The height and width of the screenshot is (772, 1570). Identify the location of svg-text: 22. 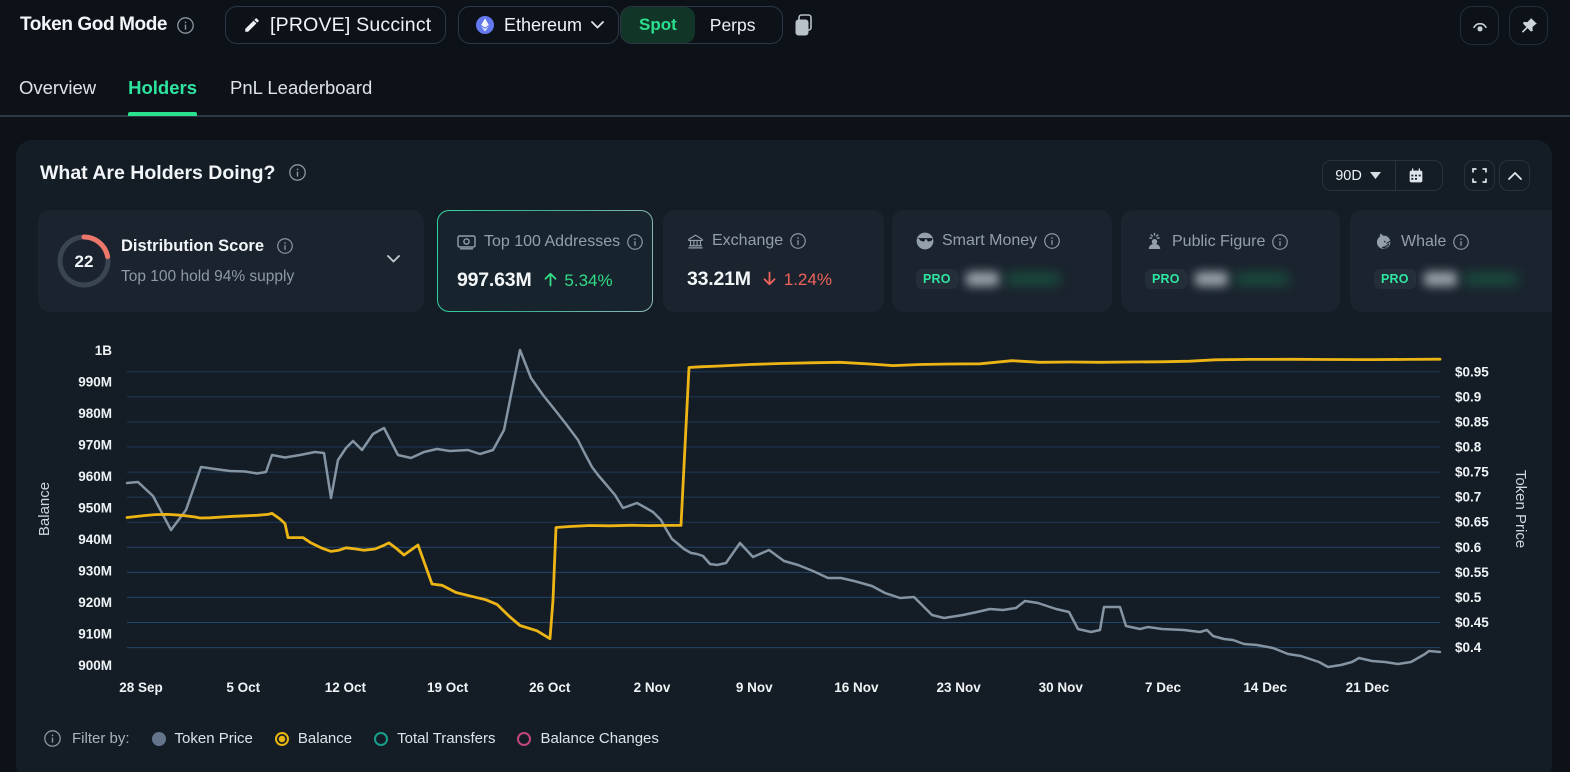
(84, 261).